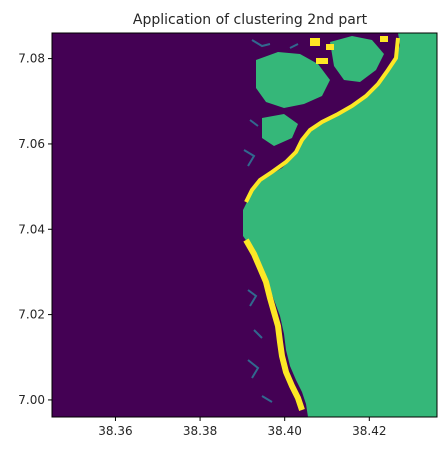 The height and width of the screenshot is (451, 446). What do you see at coordinates (274, 324) in the screenshot?
I see `coast-yellow-lower` at bounding box center [274, 324].